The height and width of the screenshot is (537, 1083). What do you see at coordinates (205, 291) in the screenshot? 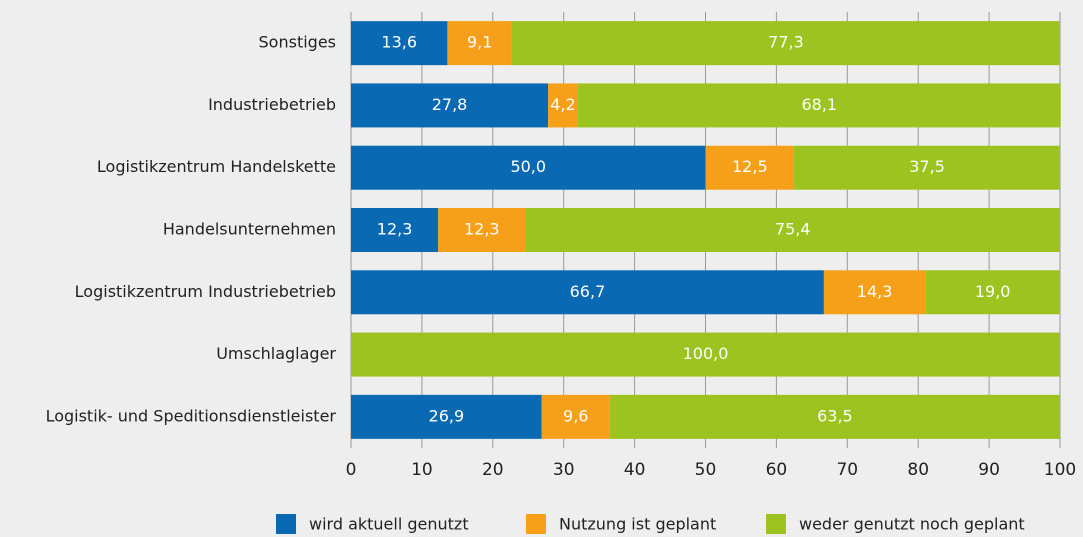
I see `y-tick-label: Logistikzentrum Industriebetrieb` at bounding box center [205, 291].